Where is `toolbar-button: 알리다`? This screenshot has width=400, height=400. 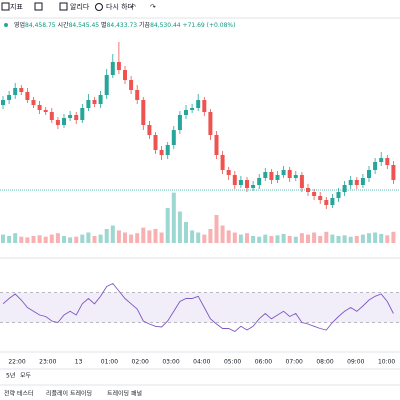
toolbar-button: 알리다 is located at coordinates (80, 6).